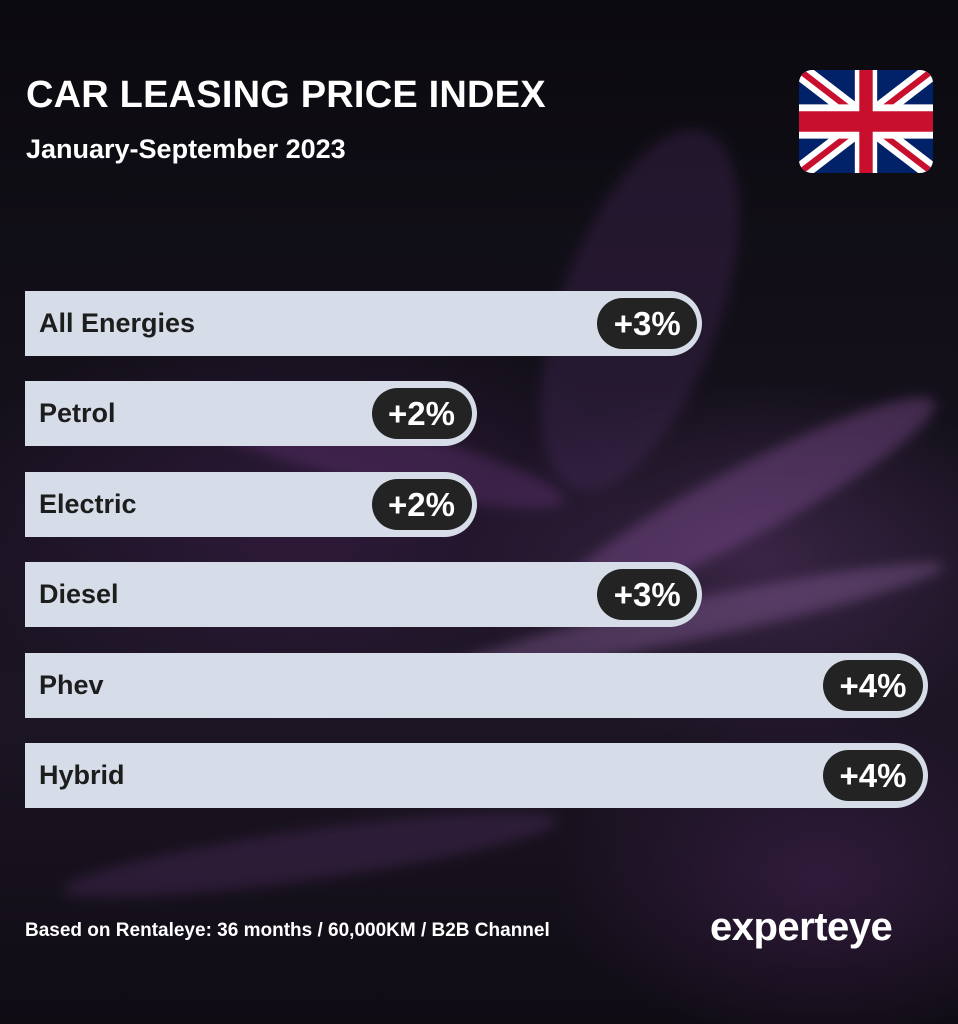 The width and height of the screenshot is (958, 1024). I want to click on bar: Petrol +2%, so click(251, 414).